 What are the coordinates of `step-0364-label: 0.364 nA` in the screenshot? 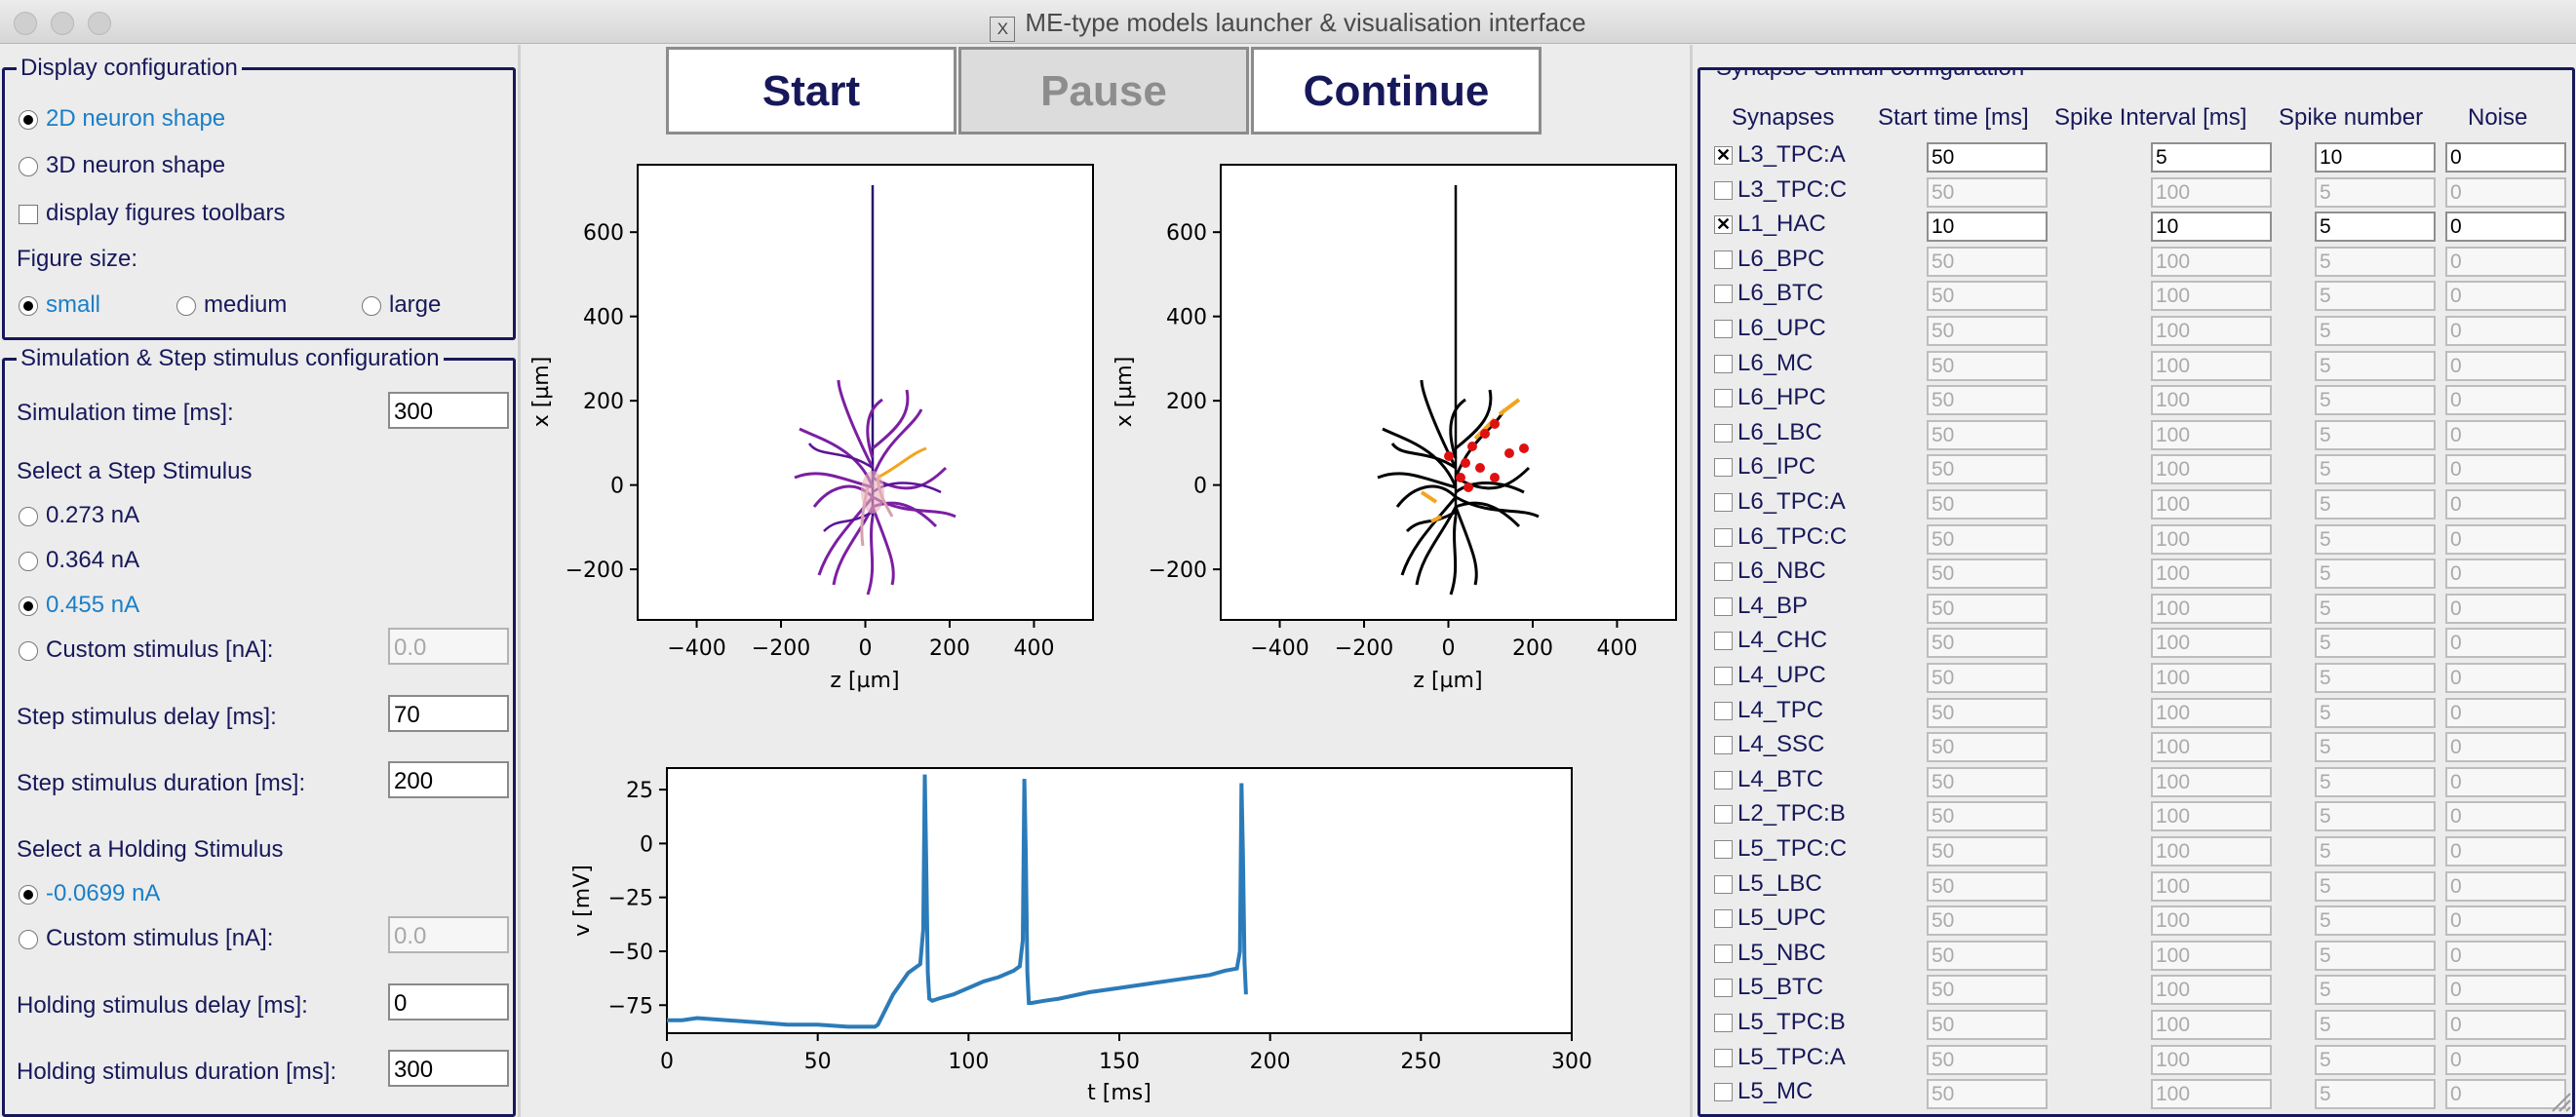 It's located at (93, 560).